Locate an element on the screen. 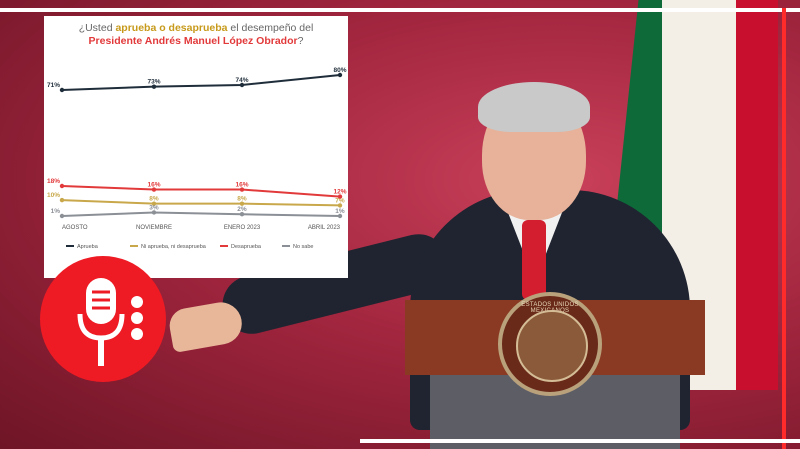 This screenshot has height=449, width=800. eagle-emblem-icon is located at coordinates (552, 346).